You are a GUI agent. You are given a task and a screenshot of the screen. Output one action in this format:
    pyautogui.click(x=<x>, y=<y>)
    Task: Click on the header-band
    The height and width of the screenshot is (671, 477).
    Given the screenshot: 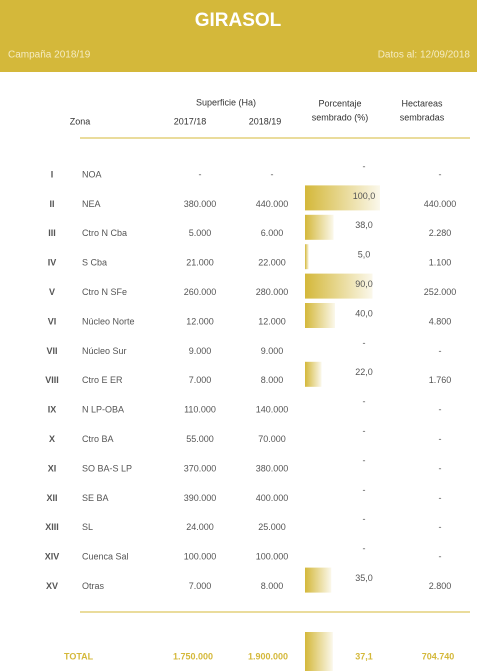 What is the action you would take?
    pyautogui.click(x=238, y=36)
    